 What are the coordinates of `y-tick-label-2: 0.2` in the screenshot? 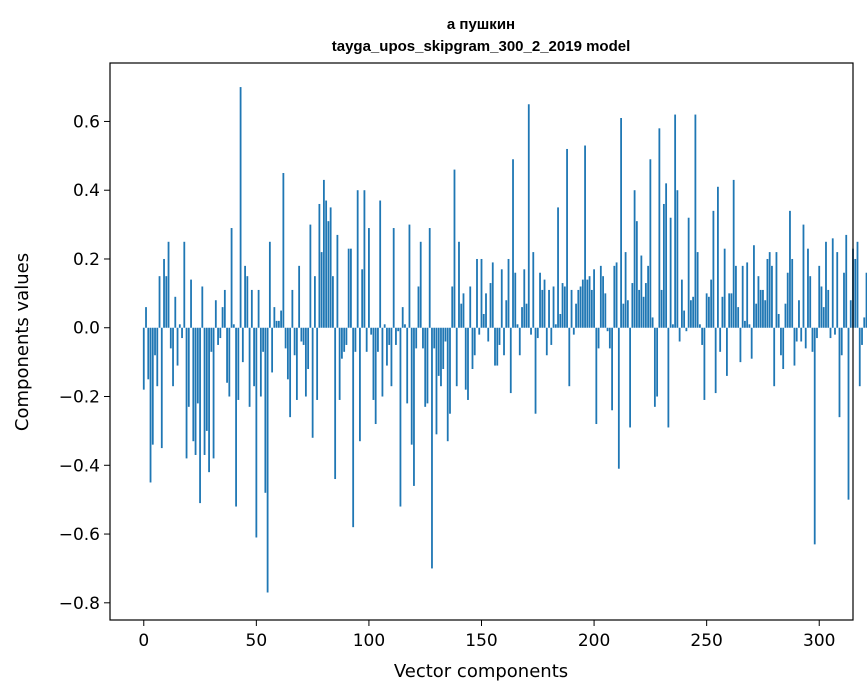 It's located at (86, 260).